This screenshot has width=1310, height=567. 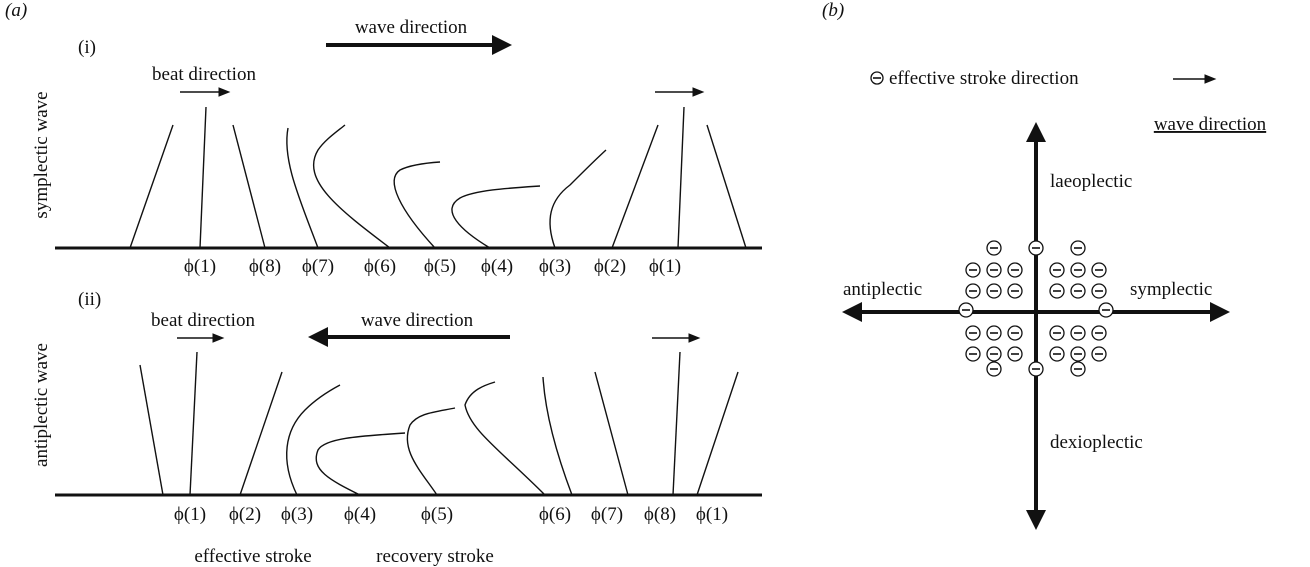 What do you see at coordinates (87, 47) in the screenshot?
I see `sub-label: (i)` at bounding box center [87, 47].